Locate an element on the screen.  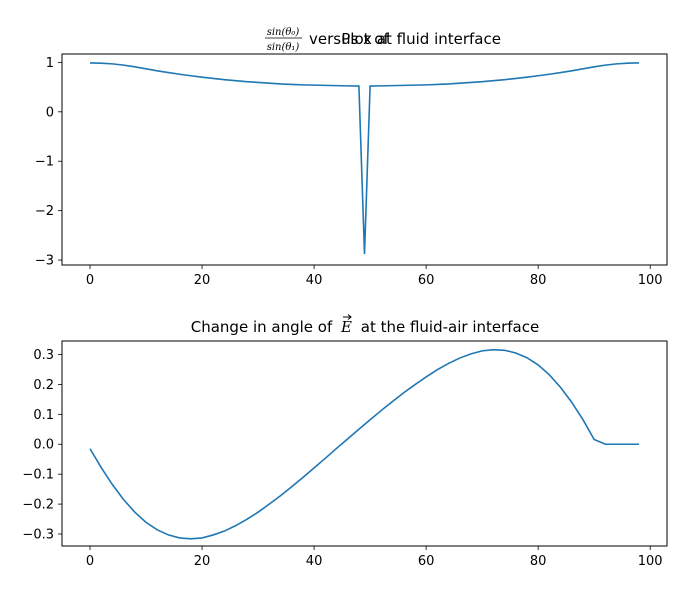
chart-top-y-tick-label: −3 is located at coordinates (44, 261).